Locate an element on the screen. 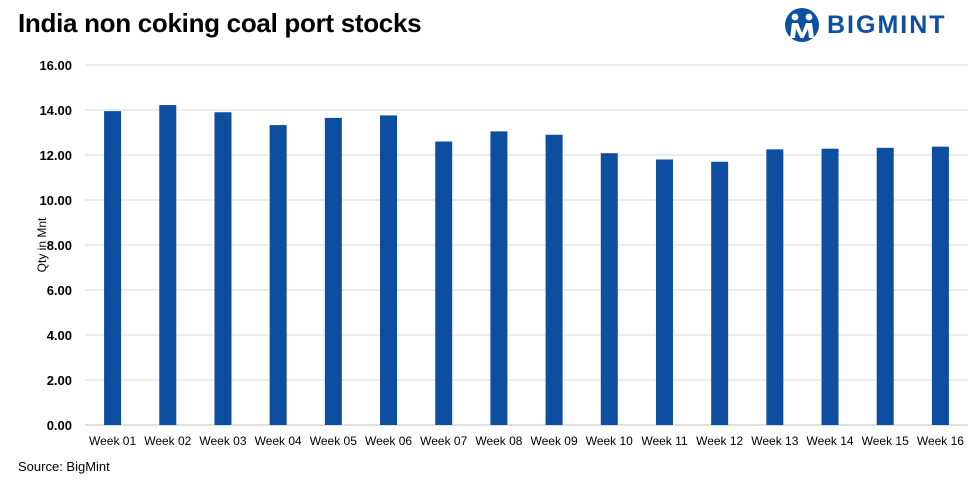  y-tick-label: 8.00 is located at coordinates (59, 245).